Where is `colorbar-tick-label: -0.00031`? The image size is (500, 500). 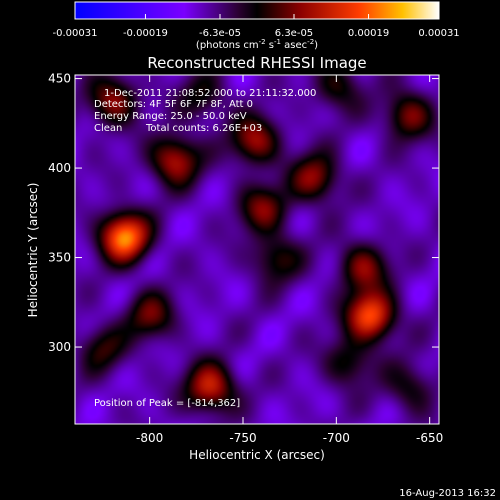
colorbar-tick-label: -0.00031 is located at coordinates (75, 33).